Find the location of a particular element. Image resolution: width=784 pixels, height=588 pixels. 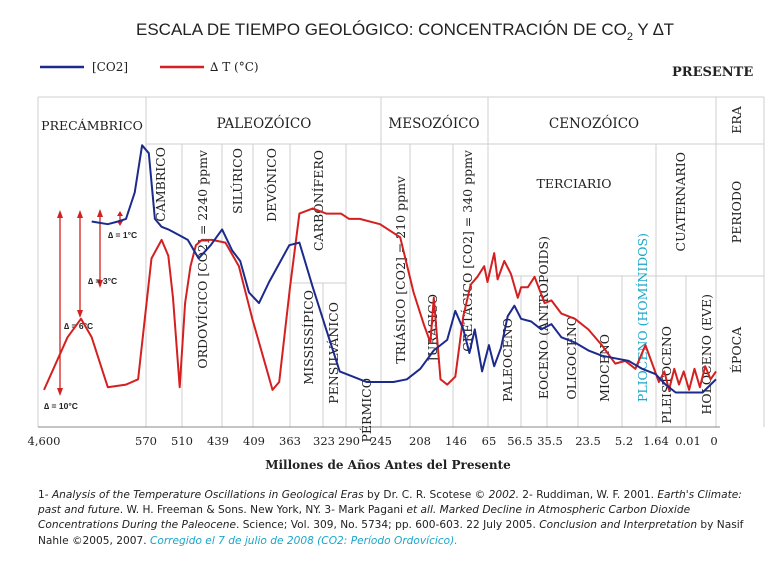

epoch-label: PALEOCENO is located at coordinates (507, 360).